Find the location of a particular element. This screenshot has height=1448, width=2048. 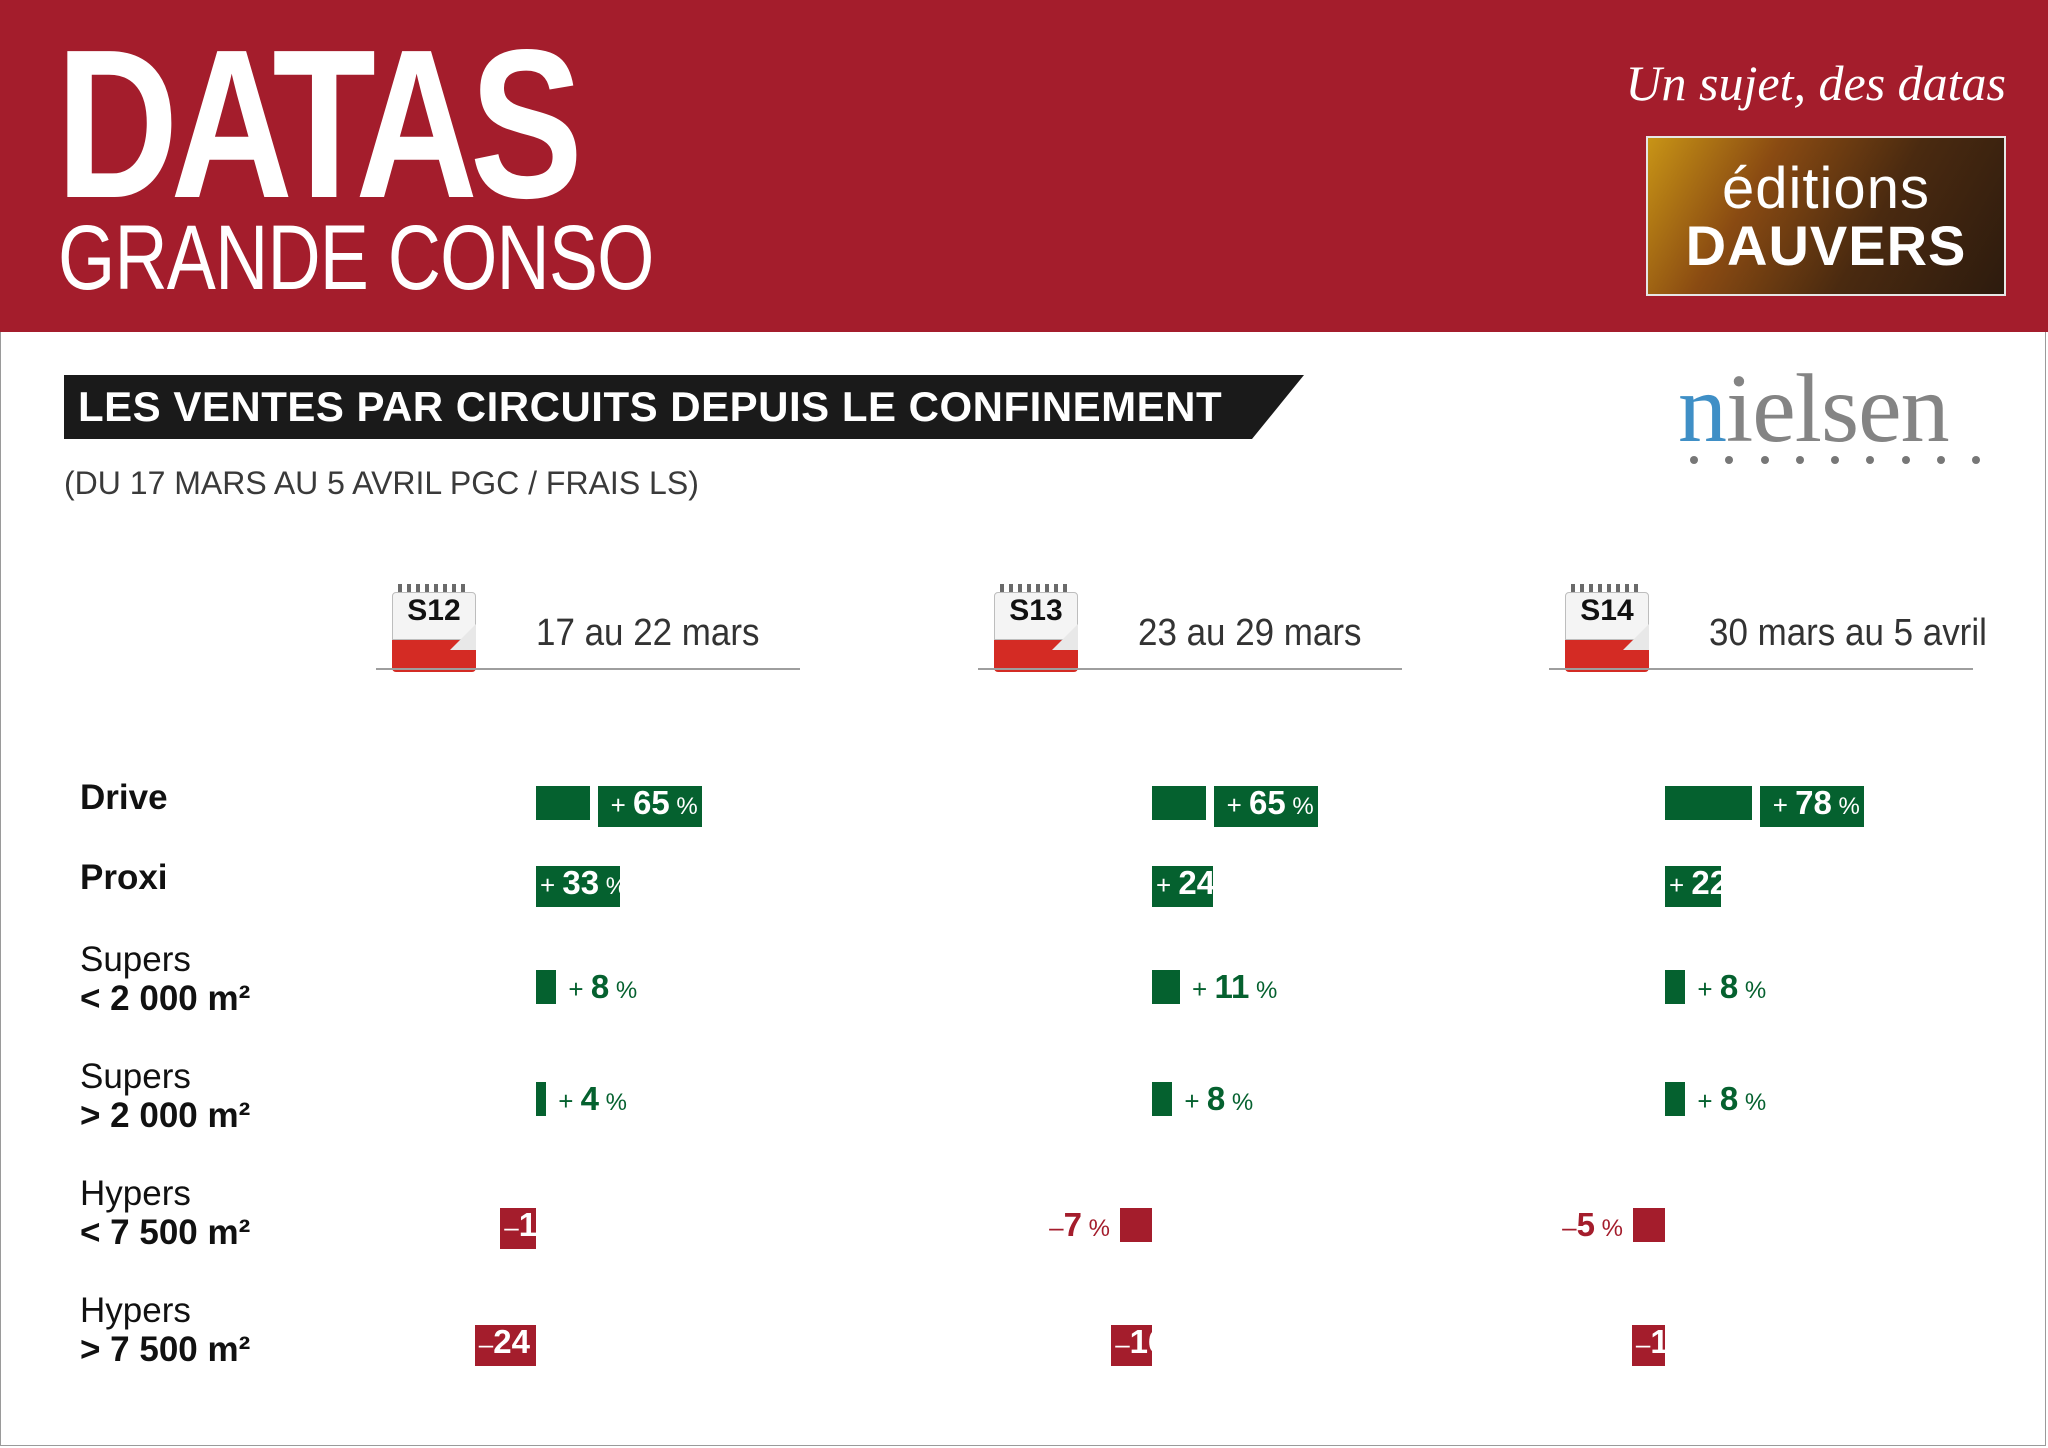

data-label: + 22 % is located at coordinates (1710, 886).